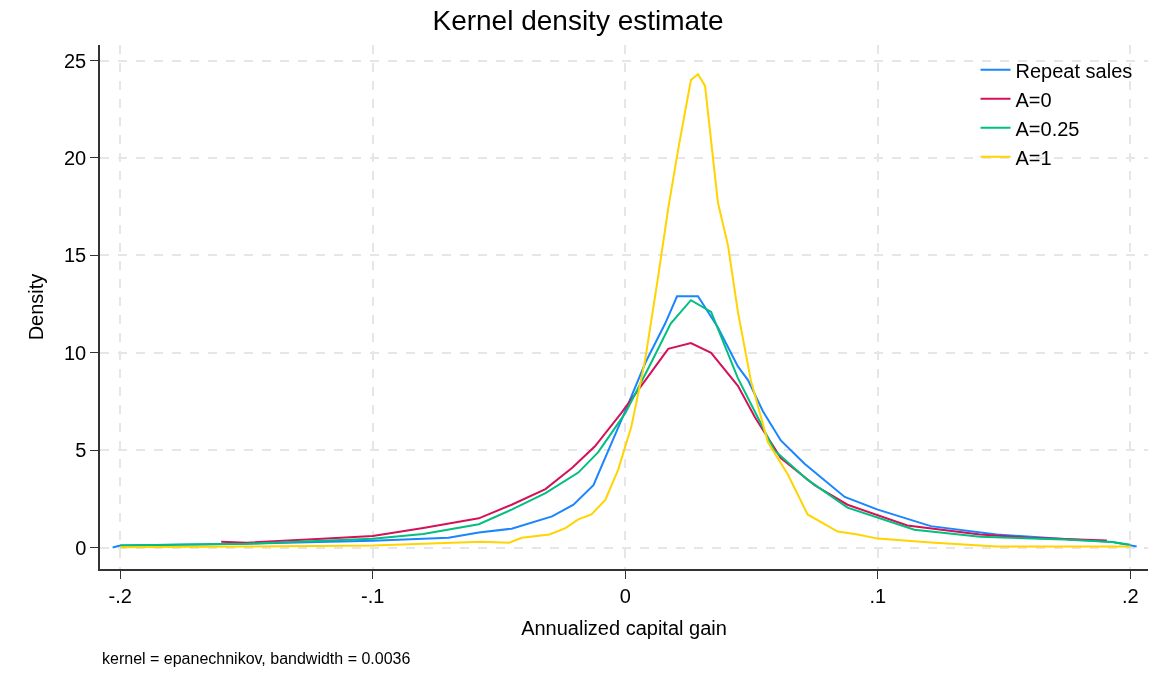  What do you see at coordinates (75, 255) in the screenshot?
I see `y-tick-label: 15` at bounding box center [75, 255].